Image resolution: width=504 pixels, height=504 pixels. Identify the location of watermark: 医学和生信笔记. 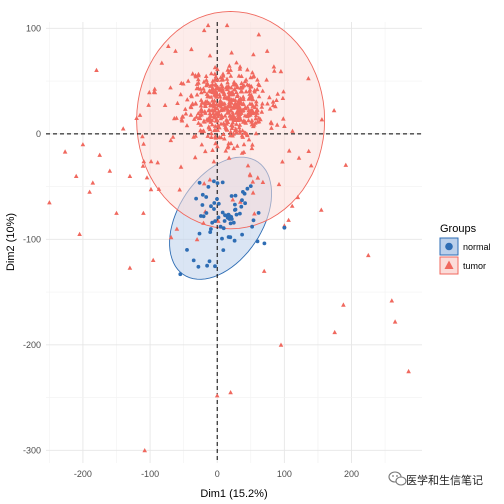
(435, 479).